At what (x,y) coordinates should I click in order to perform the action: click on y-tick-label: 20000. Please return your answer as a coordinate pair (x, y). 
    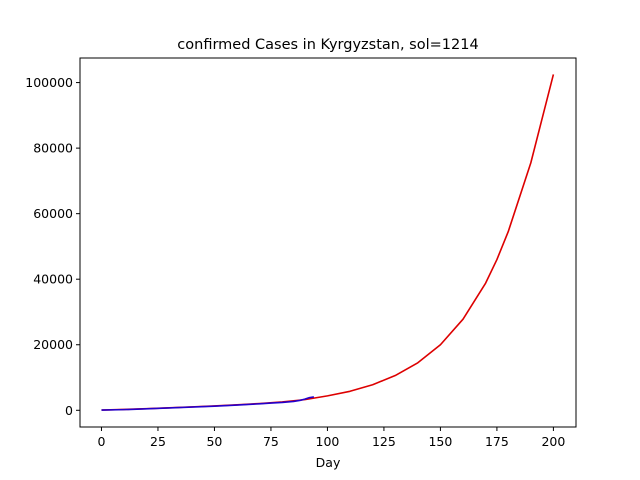
    Looking at the image, I should click on (53, 344).